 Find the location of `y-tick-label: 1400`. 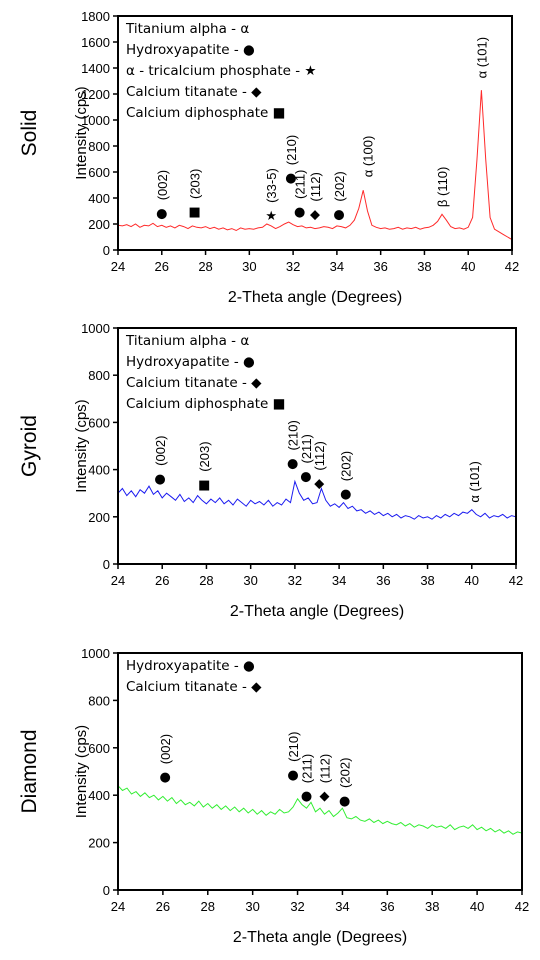

y-tick-label: 1400 is located at coordinates (95, 68).